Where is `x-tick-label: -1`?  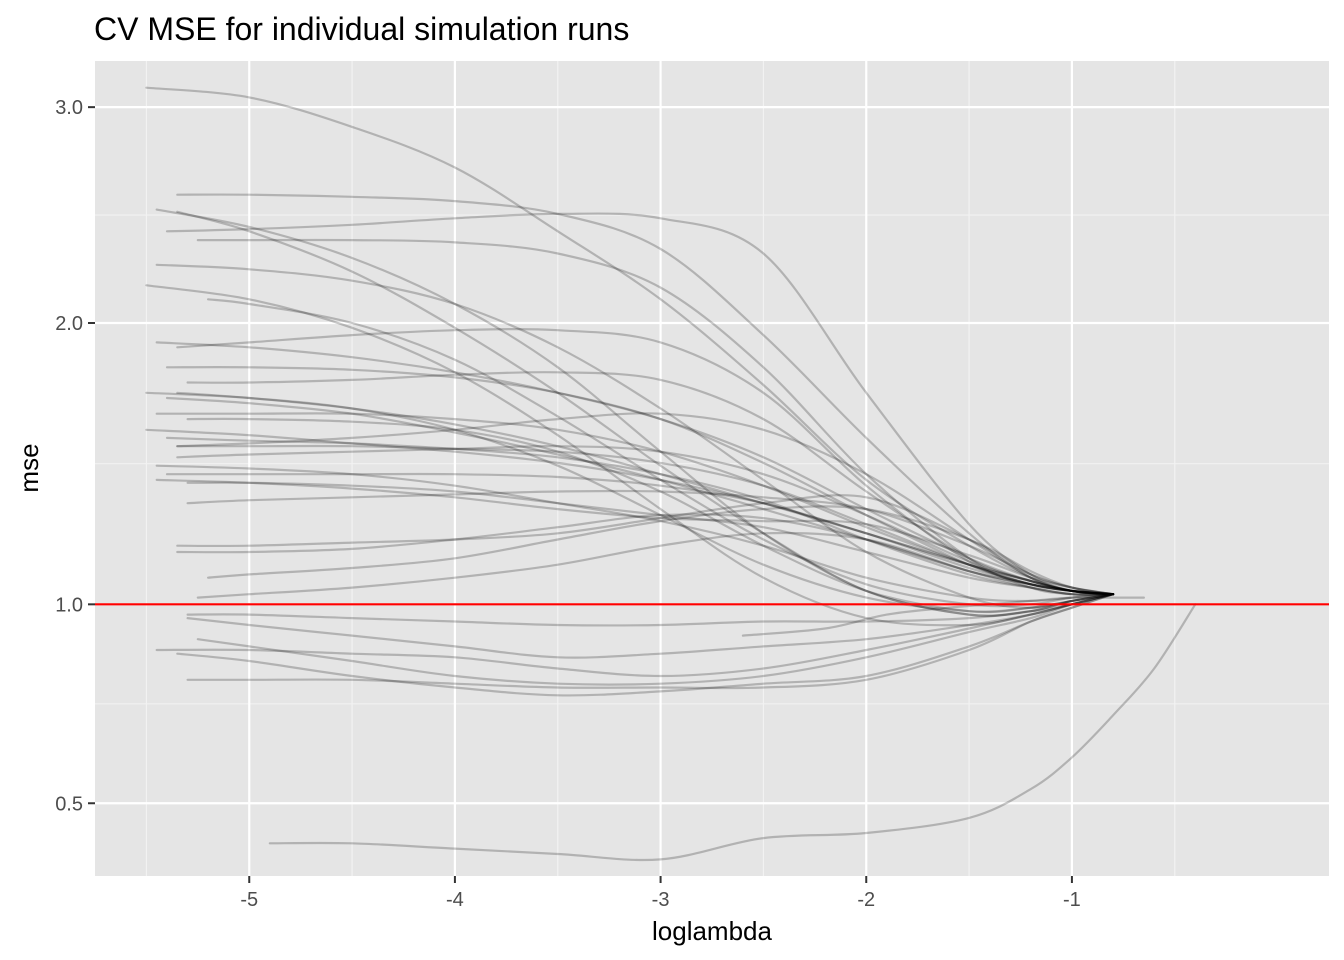 x-tick-label: -1 is located at coordinates (1072, 900).